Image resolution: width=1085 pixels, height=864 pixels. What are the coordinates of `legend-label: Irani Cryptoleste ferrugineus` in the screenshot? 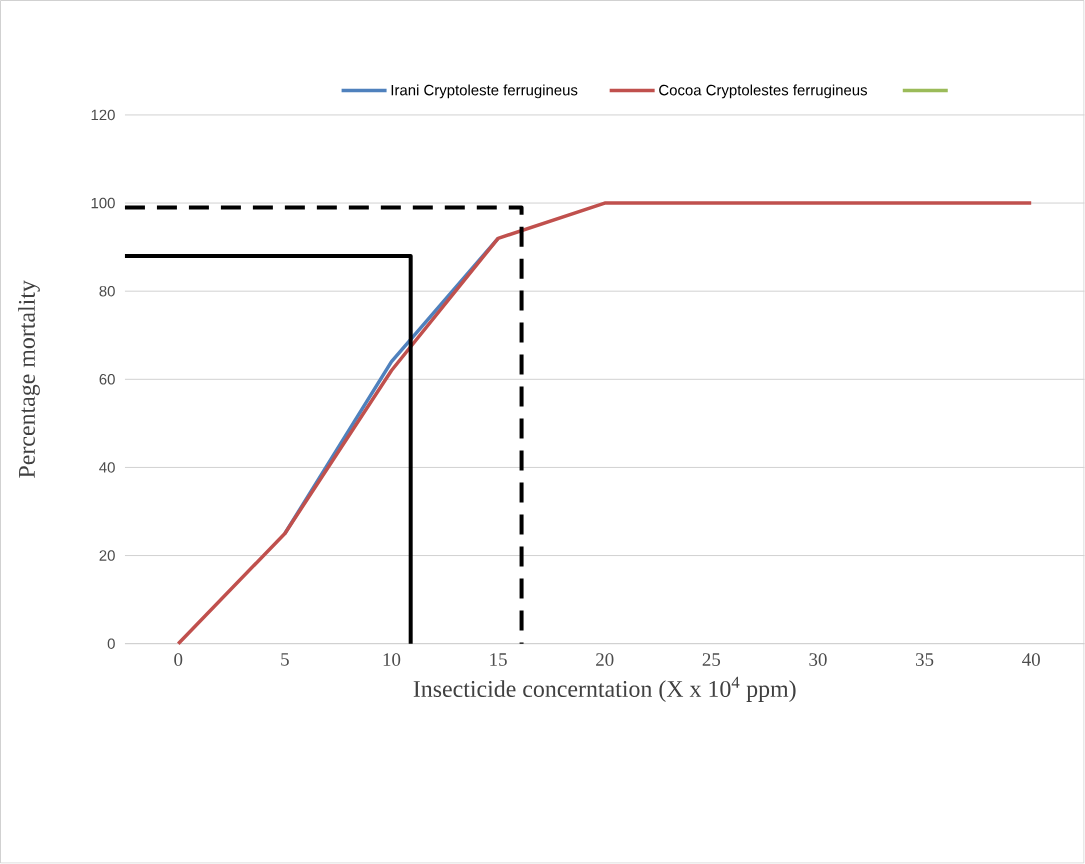 It's located at (484, 91).